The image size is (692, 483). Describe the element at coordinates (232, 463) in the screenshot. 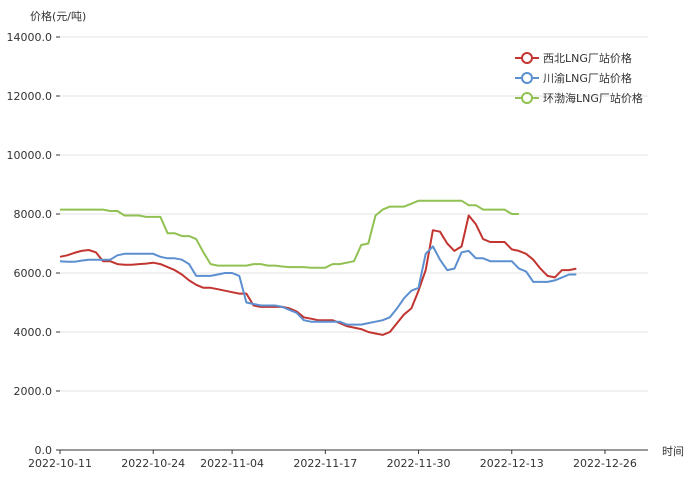

I see `x-tick-label: 2022-11-04` at that location.